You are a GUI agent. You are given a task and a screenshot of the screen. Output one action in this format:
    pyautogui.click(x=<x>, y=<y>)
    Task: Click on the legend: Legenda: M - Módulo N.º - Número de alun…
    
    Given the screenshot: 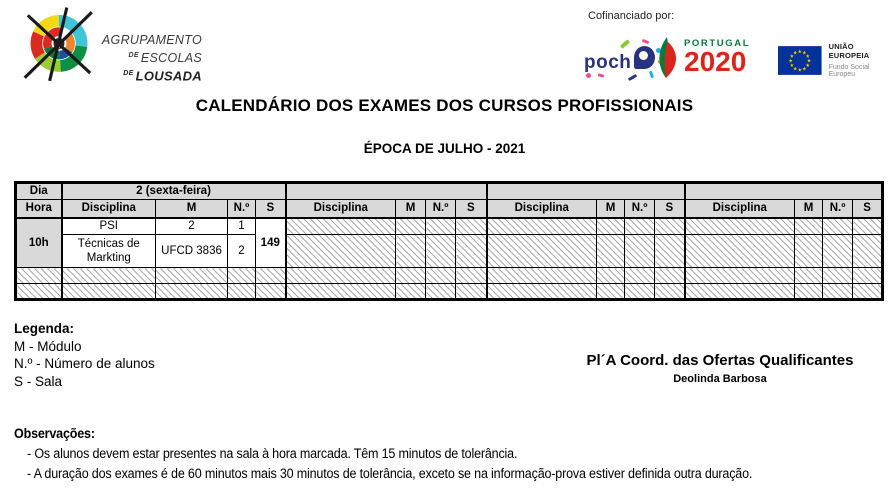 What is the action you would take?
    pyautogui.click(x=84, y=355)
    